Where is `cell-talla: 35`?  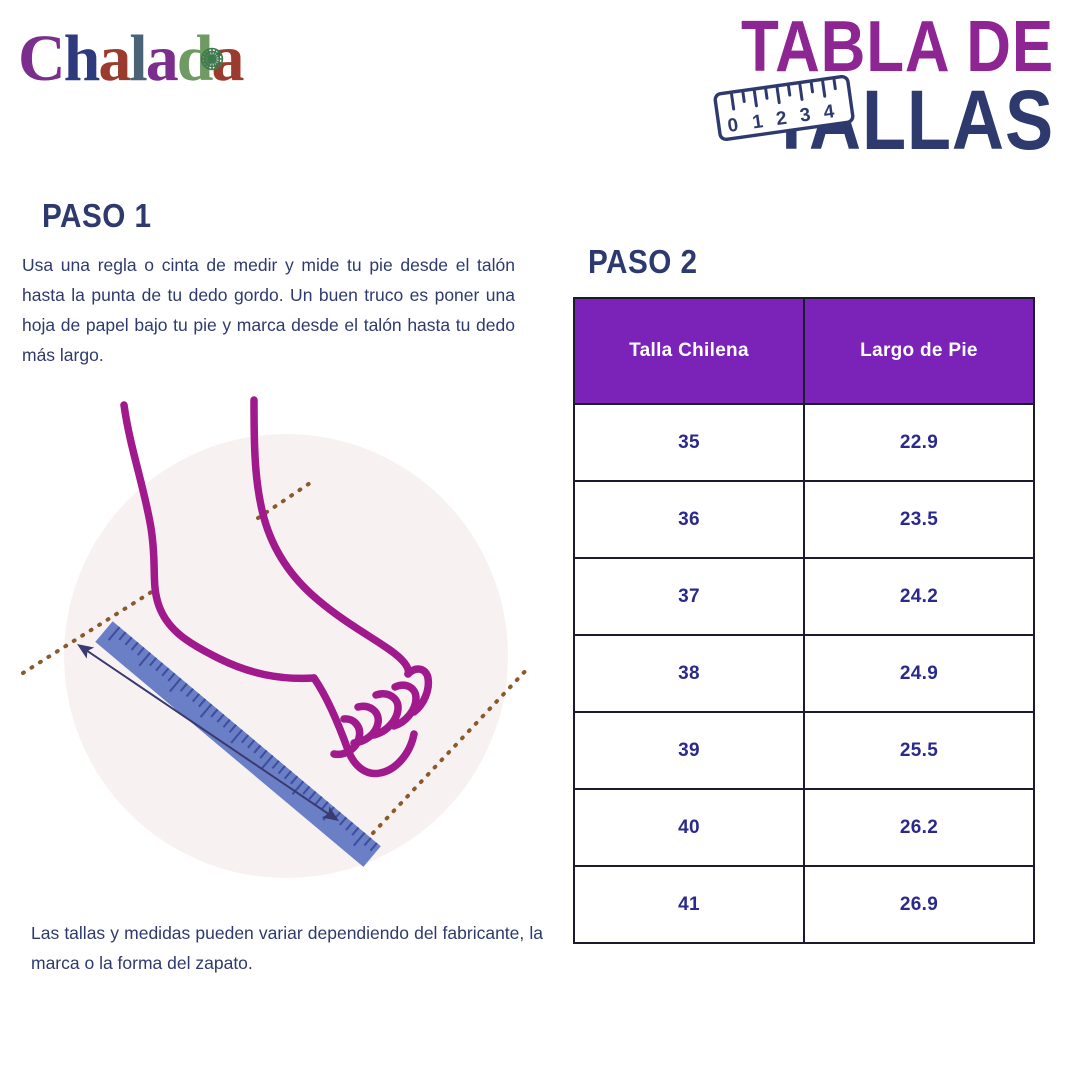
cell-talla: 35 is located at coordinates (689, 442).